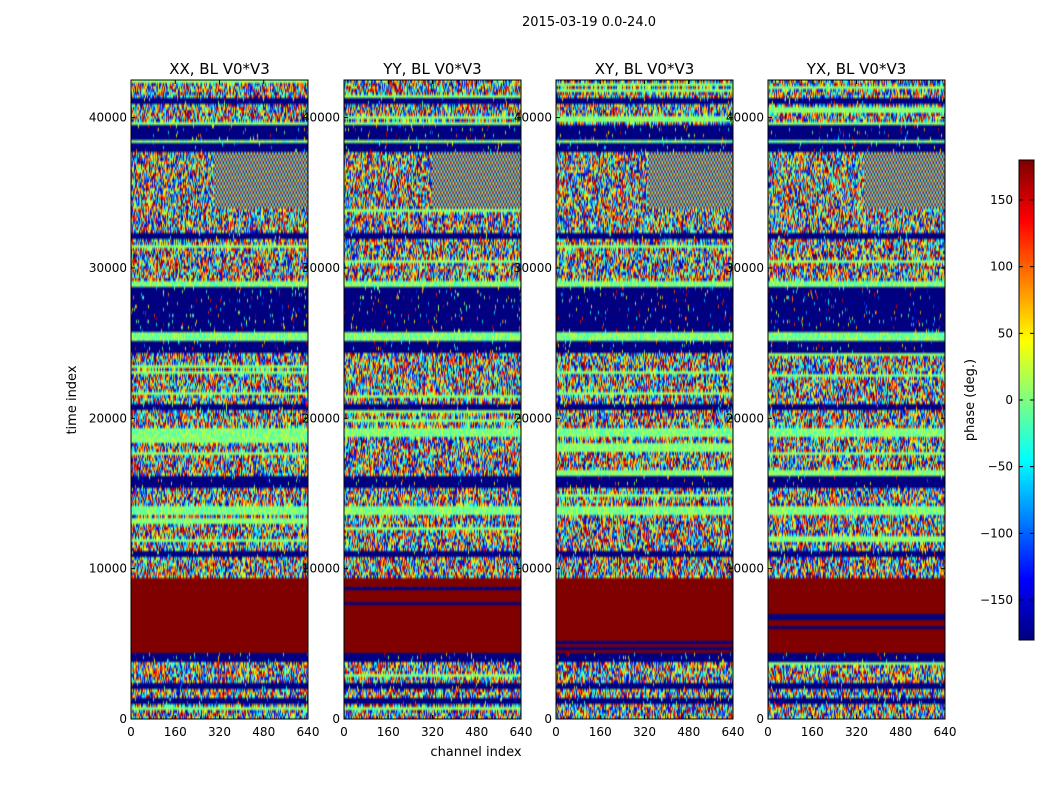 The image size is (1050, 800). Describe the element at coordinates (219, 69) in the screenshot. I see `panel-title-1: XX, BL V0*V3` at that location.